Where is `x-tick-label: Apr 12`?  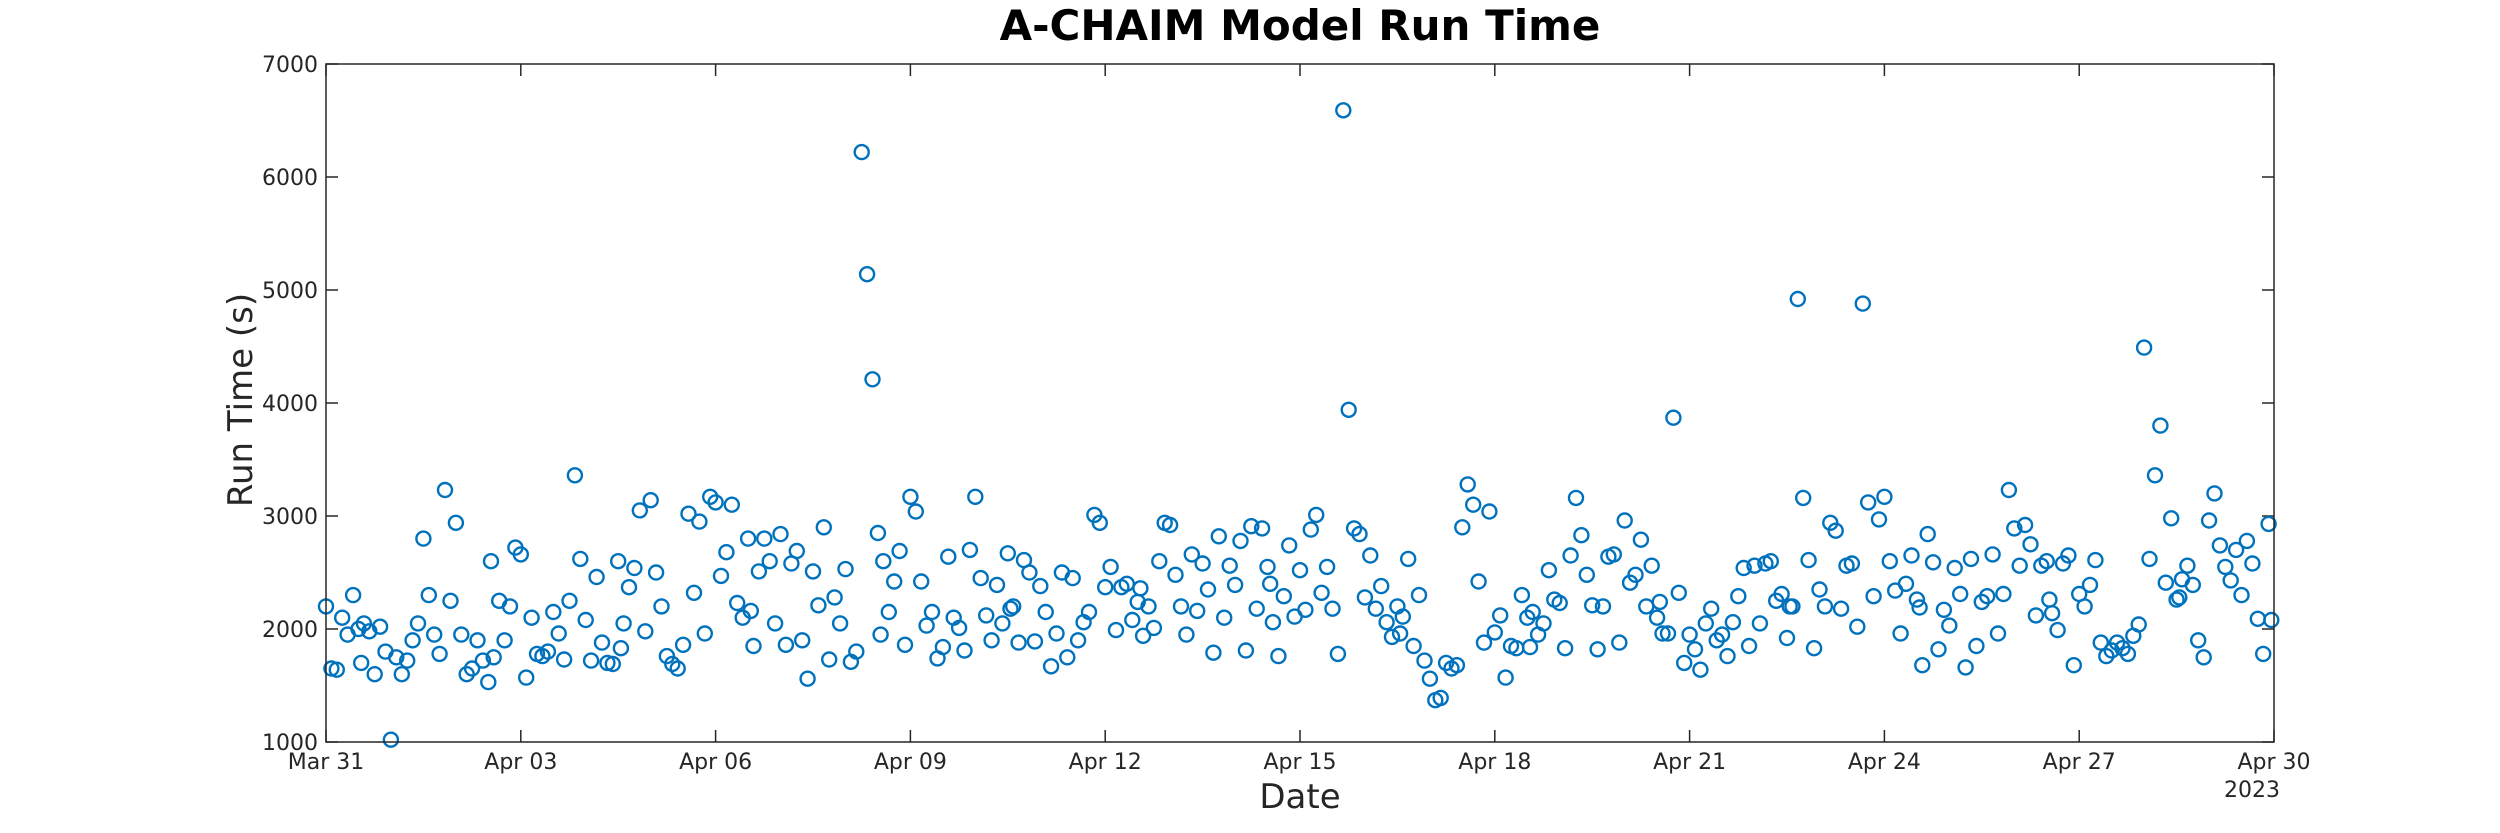
x-tick-label: Apr 12 is located at coordinates (1105, 762).